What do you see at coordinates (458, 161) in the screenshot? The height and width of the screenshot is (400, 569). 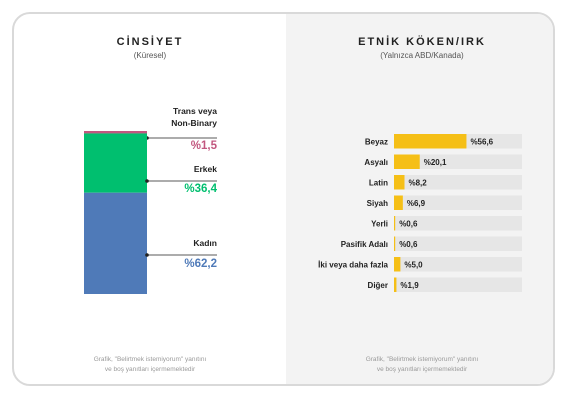 I see `ethnicity-bar-track-asyali` at bounding box center [458, 161].